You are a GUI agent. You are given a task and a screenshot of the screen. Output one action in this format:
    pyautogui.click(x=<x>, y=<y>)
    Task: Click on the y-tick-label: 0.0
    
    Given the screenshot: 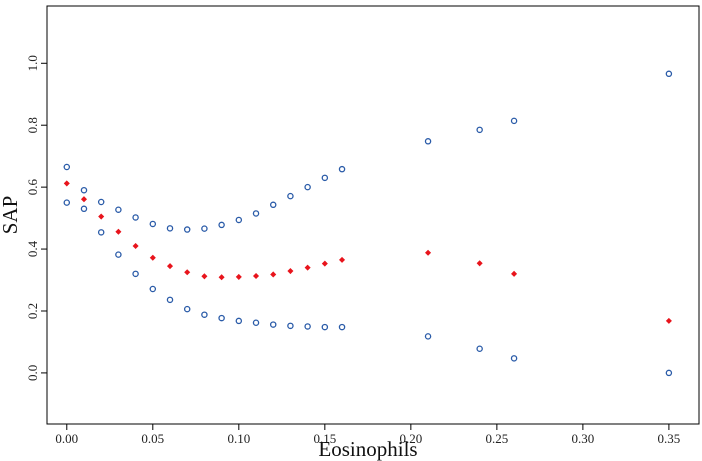 What is the action you would take?
    pyautogui.click(x=32, y=373)
    